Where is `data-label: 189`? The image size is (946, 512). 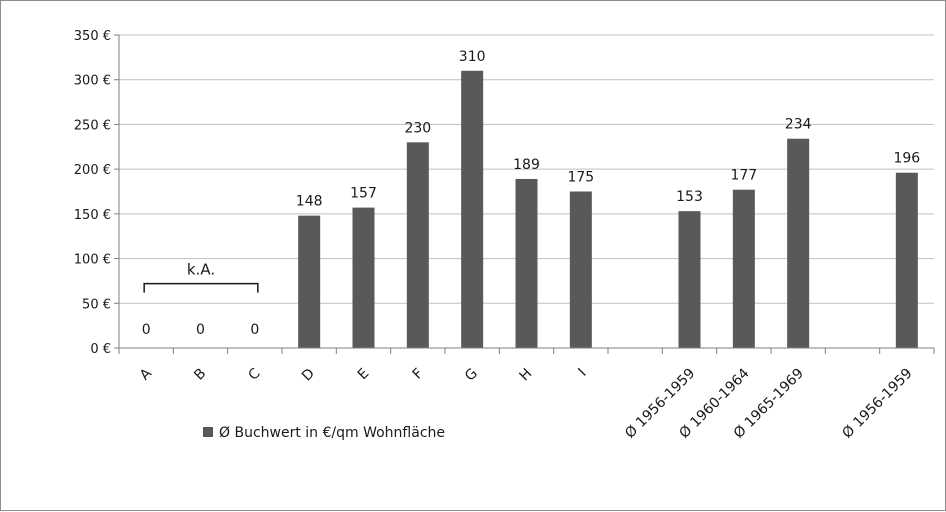 data-label: 189 is located at coordinates (526, 165).